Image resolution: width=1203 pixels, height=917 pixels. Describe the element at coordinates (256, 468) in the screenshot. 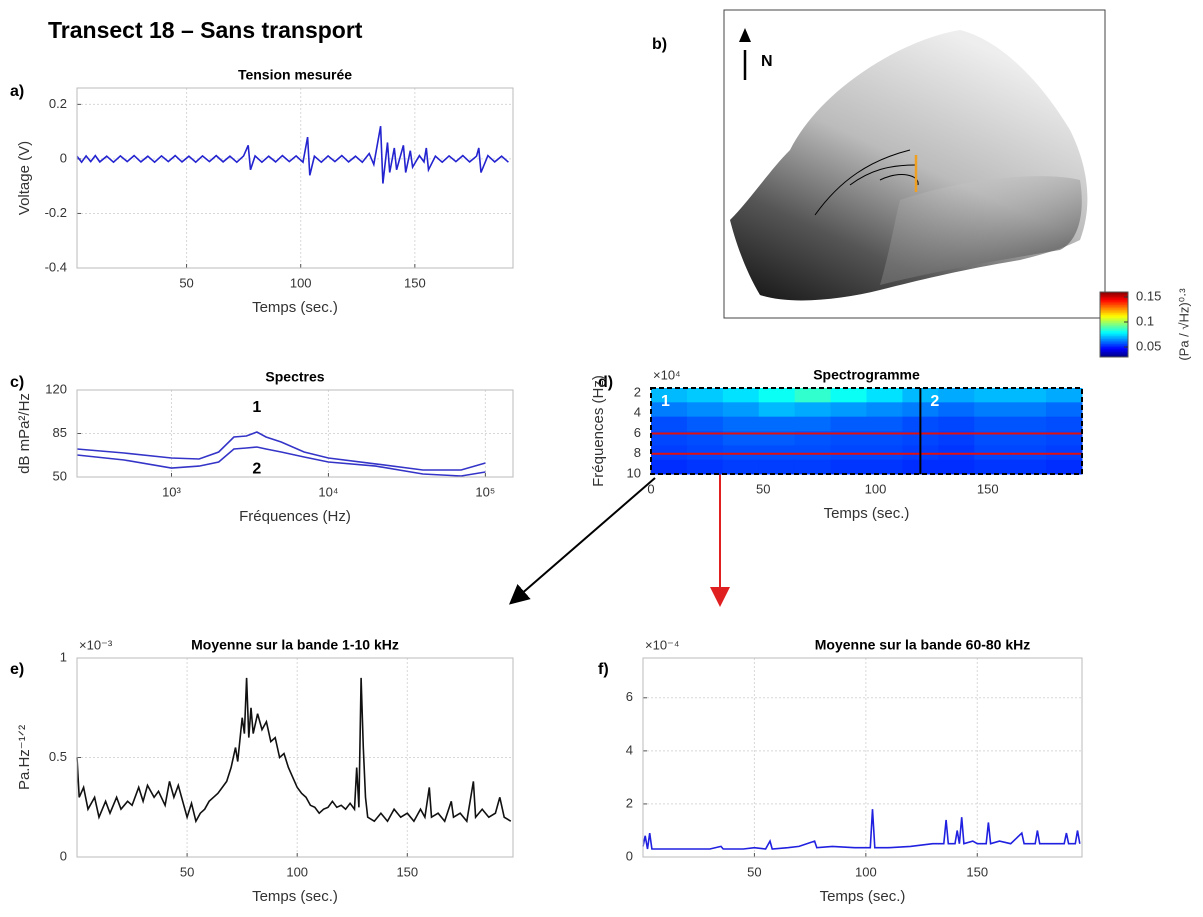

I see `series-label: 2` at that location.